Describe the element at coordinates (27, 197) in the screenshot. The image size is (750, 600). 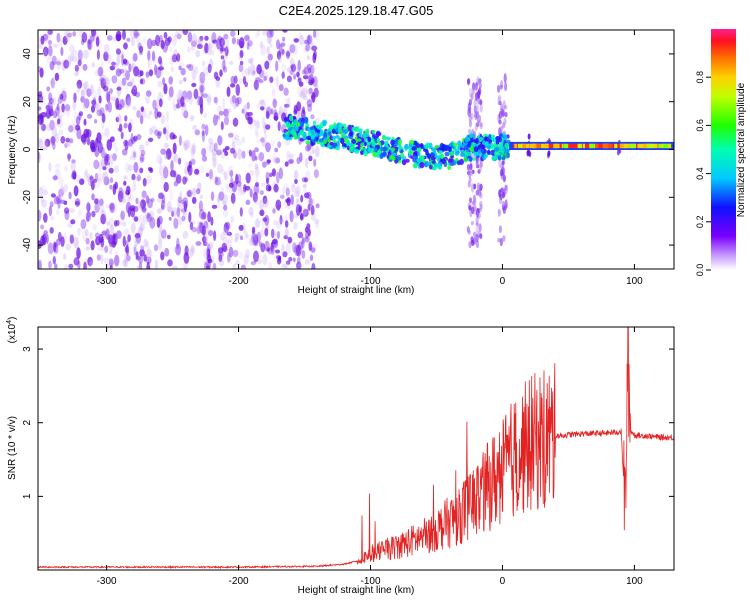
I see `y-tick-label: -20` at that location.